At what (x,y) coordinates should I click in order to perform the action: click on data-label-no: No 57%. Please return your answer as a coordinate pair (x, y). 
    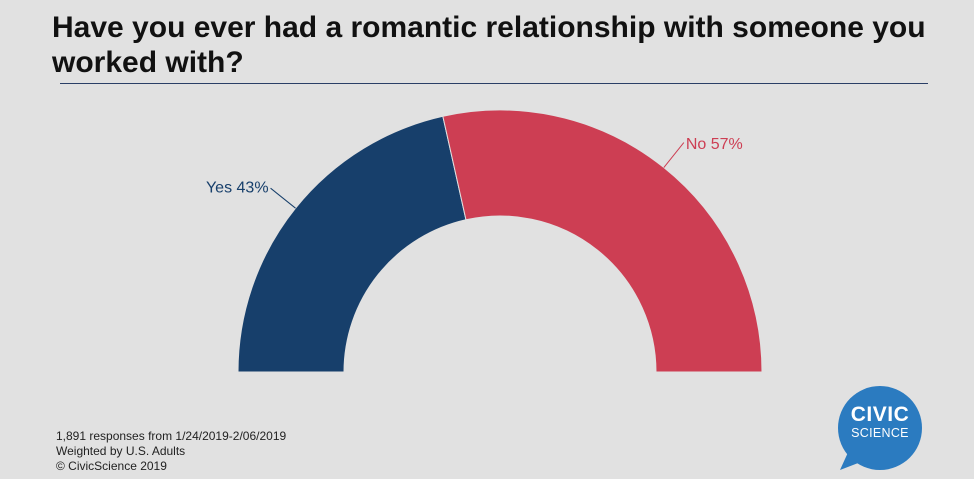
    Looking at the image, I should click on (714, 144).